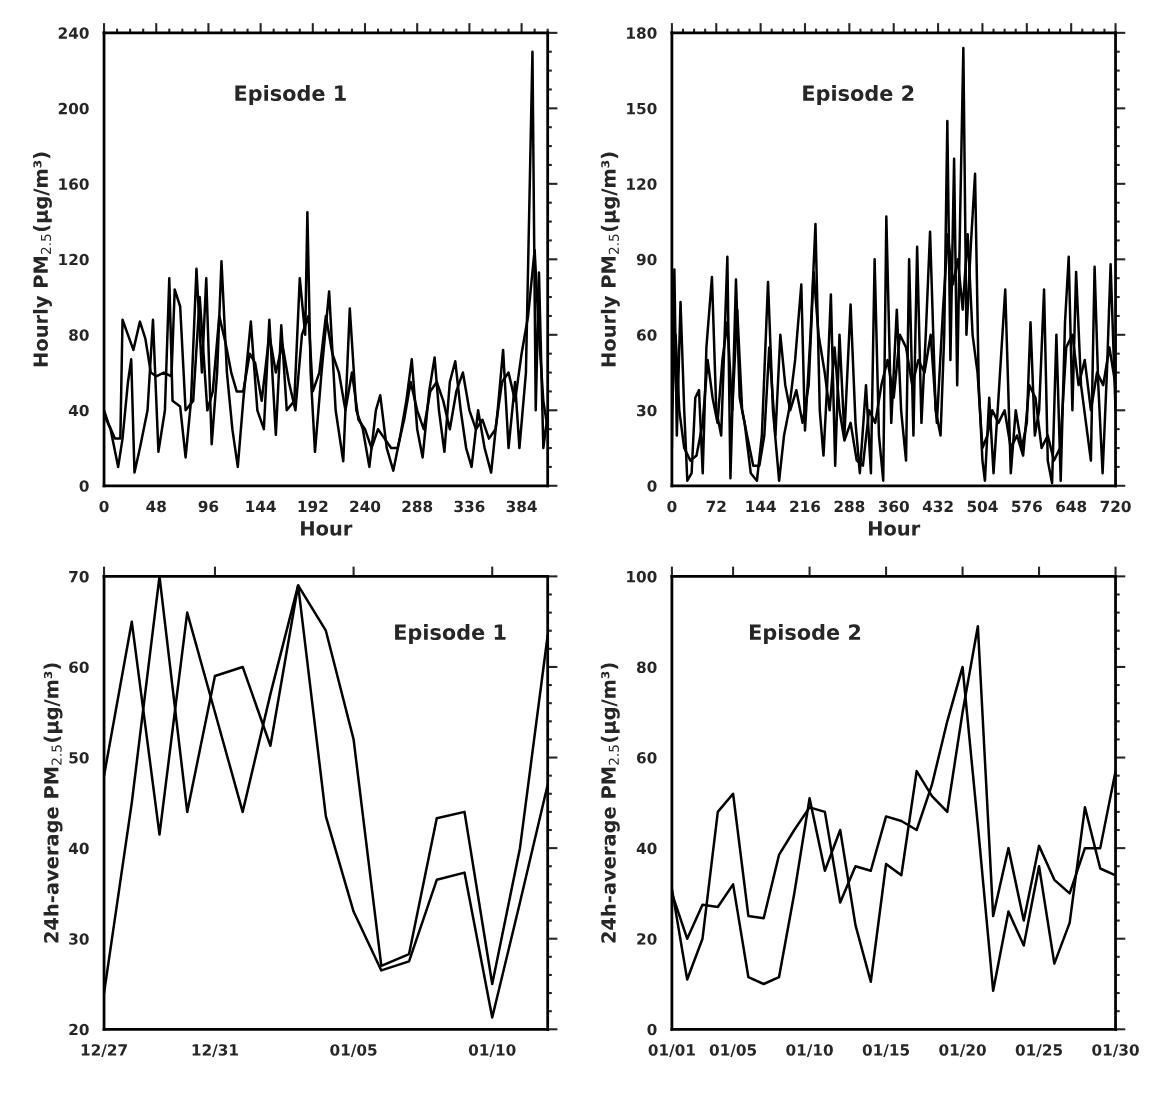 Image resolution: width=1156 pixels, height=1095 pixels. I want to click on x-tick-label: 192, so click(313, 506).